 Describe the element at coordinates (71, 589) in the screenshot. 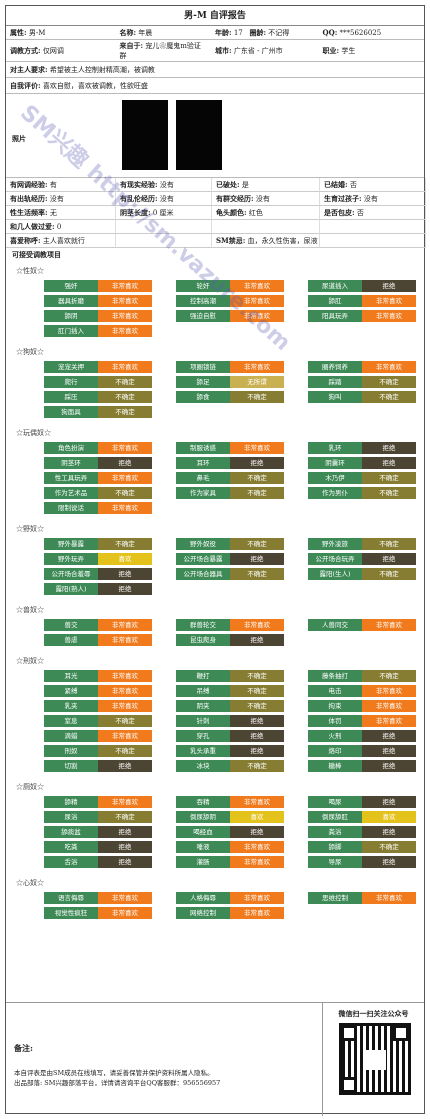

I see `item-name: 露阳(熟人)` at that location.